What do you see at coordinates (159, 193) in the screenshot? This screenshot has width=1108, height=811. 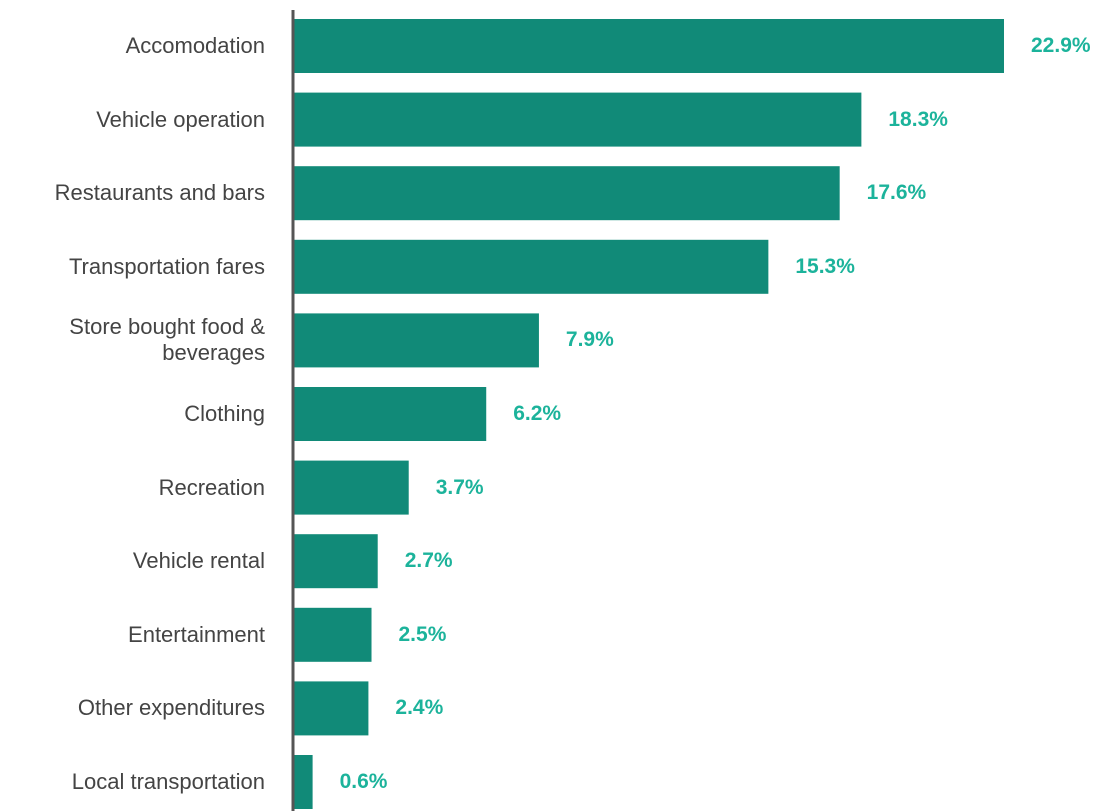 I see `category-label: Restaurants and bars` at bounding box center [159, 193].